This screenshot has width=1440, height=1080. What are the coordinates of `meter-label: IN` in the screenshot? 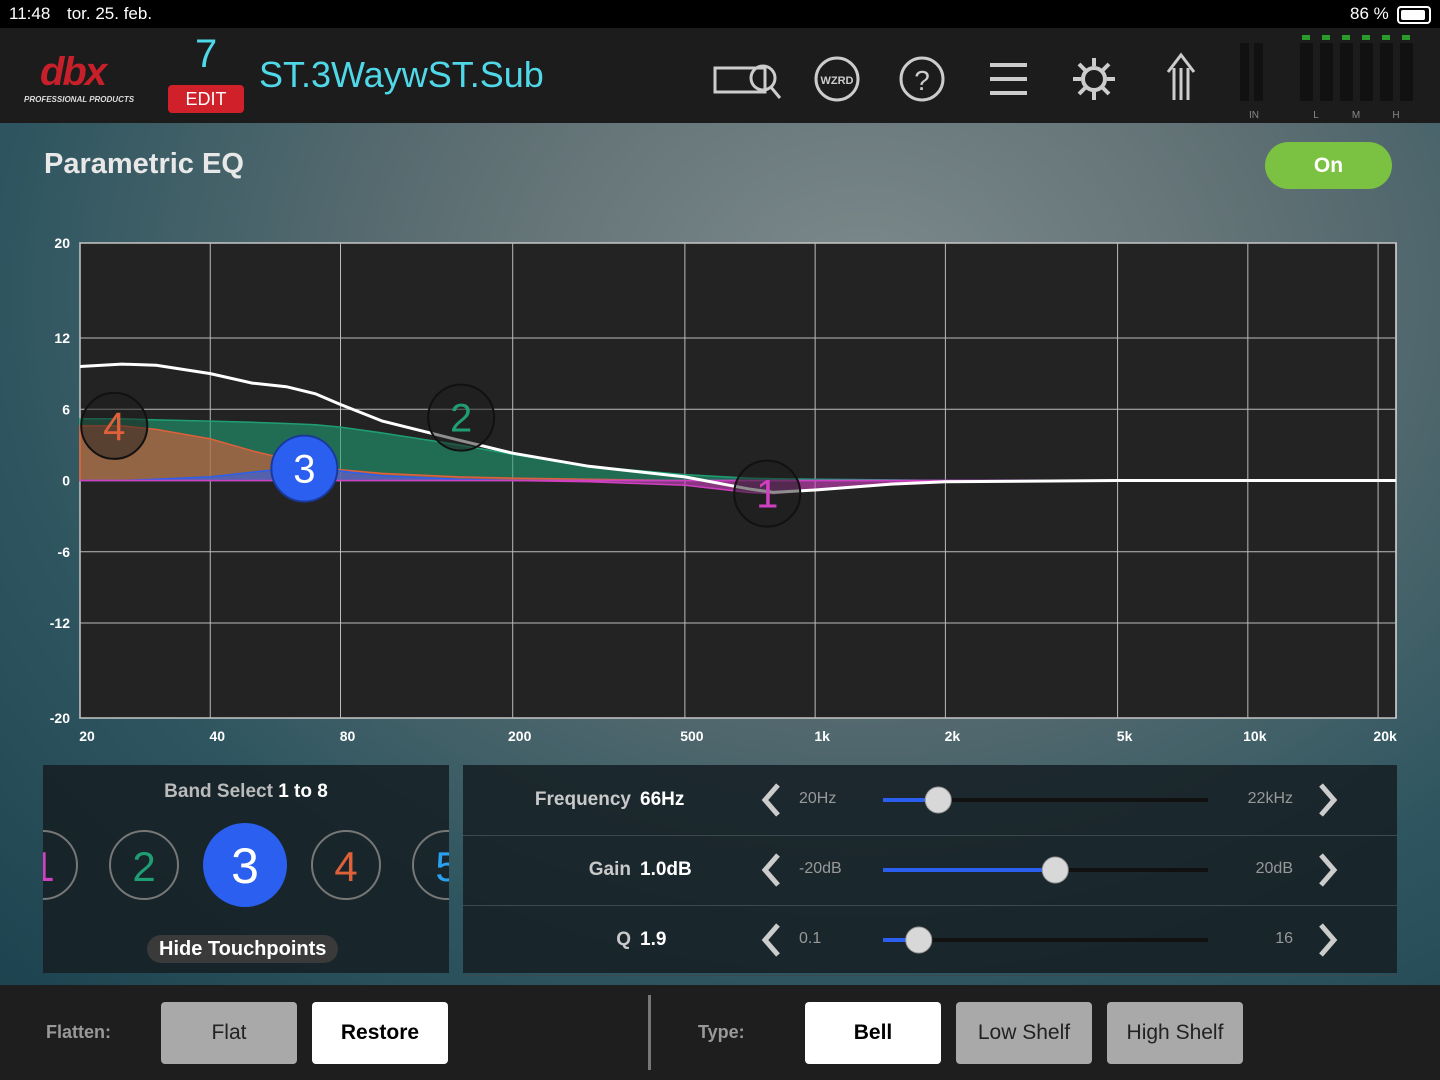 It's located at (1254, 115).